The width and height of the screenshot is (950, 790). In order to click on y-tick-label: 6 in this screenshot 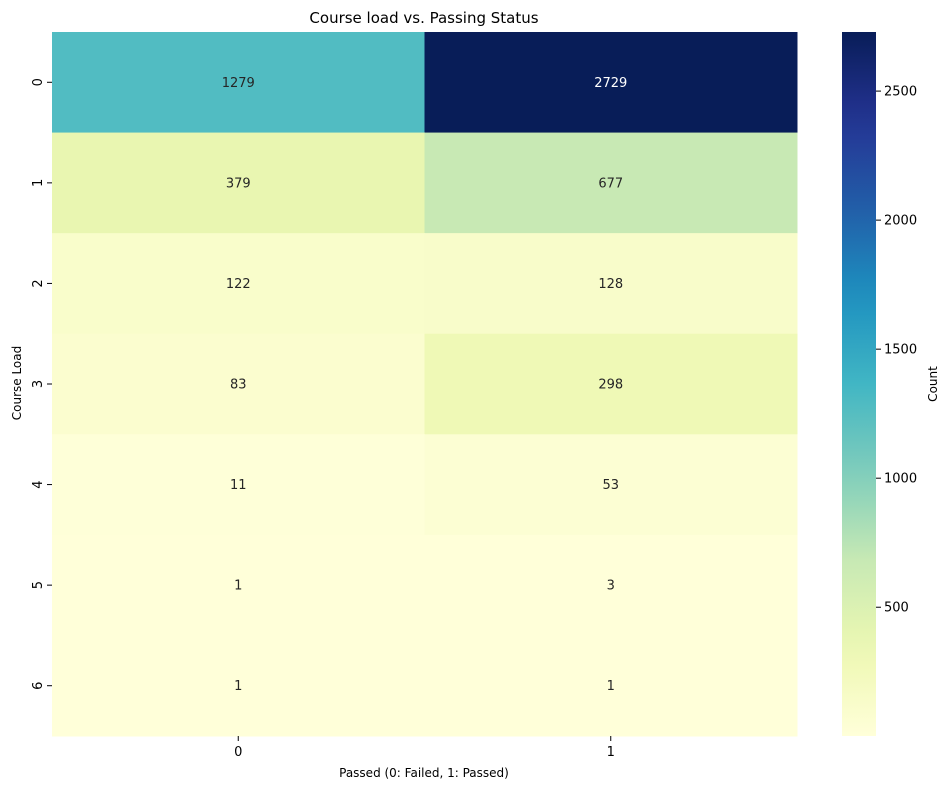, I will do `click(38, 686)`.